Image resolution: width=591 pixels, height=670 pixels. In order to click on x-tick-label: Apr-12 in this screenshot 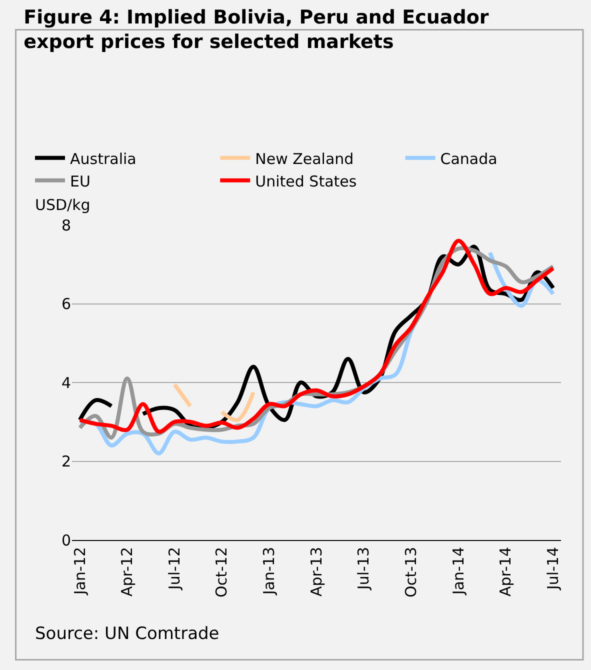, I will do `click(127, 571)`.